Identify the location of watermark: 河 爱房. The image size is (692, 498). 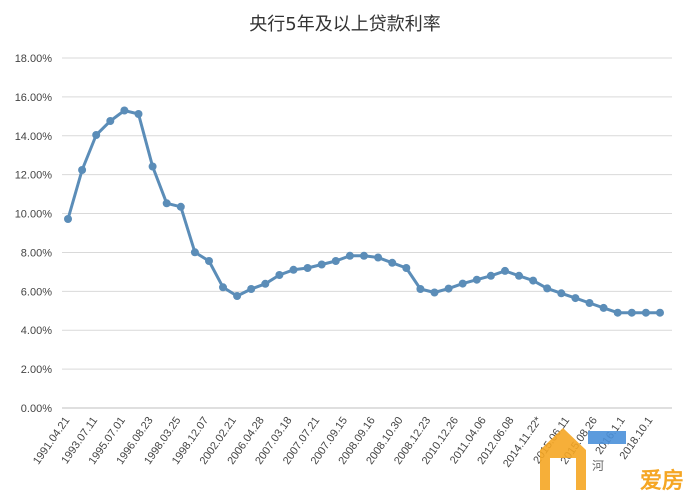
(612, 461).